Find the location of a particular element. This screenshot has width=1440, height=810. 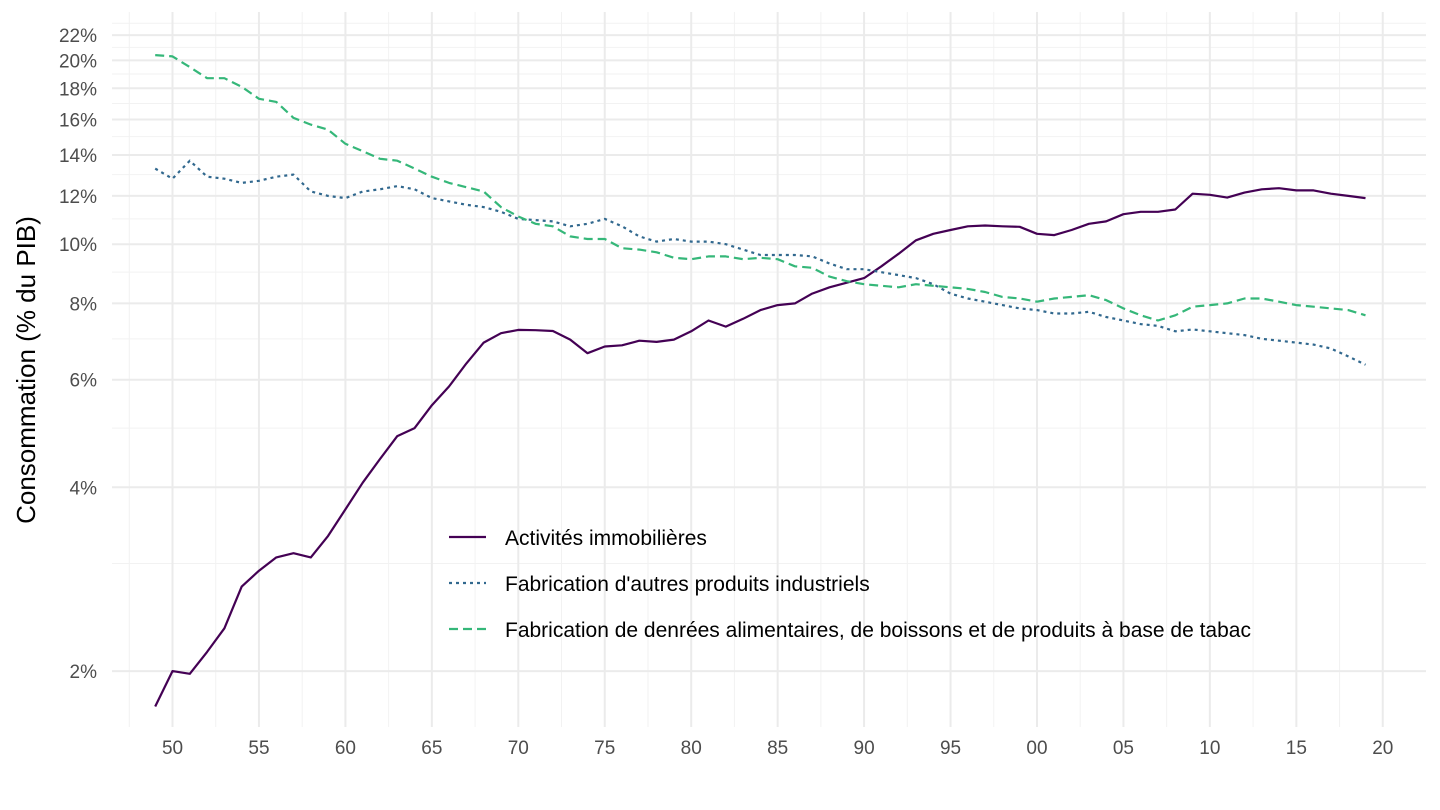

x-tick-label: 70 is located at coordinates (518, 748).